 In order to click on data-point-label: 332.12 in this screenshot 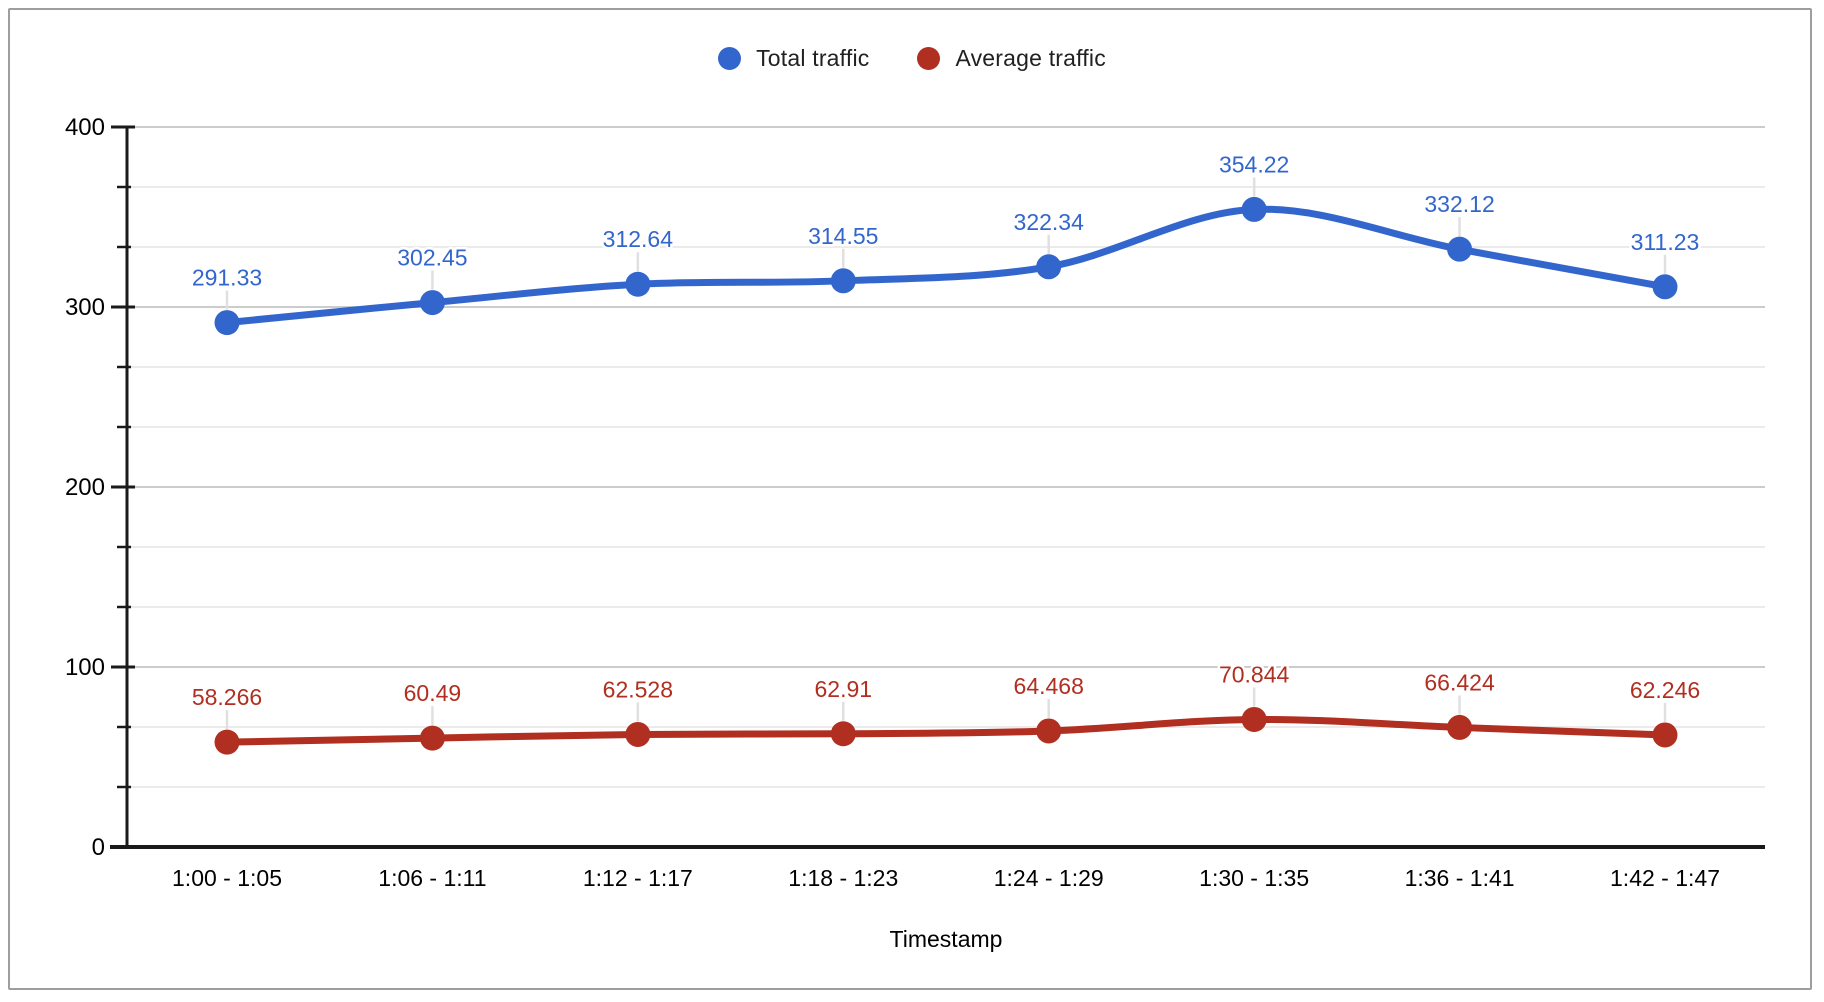, I will do `click(1459, 204)`.